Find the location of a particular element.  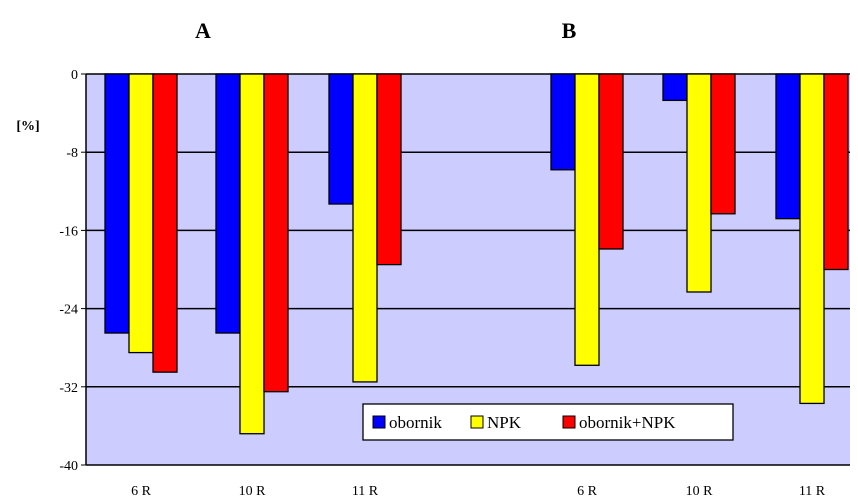

legend-label: obornik+NPK is located at coordinates (627, 422).